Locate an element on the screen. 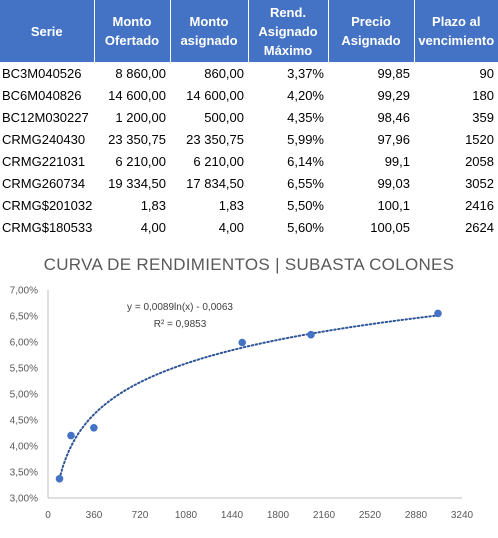  cell-rendimiento: 3,37% is located at coordinates (305, 73).